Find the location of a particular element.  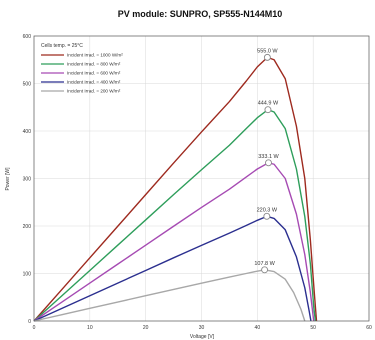

peak-markers: 555.0 W 444.9 W 333.1 W 220.3 W 107.8 W is located at coordinates (267, 161).